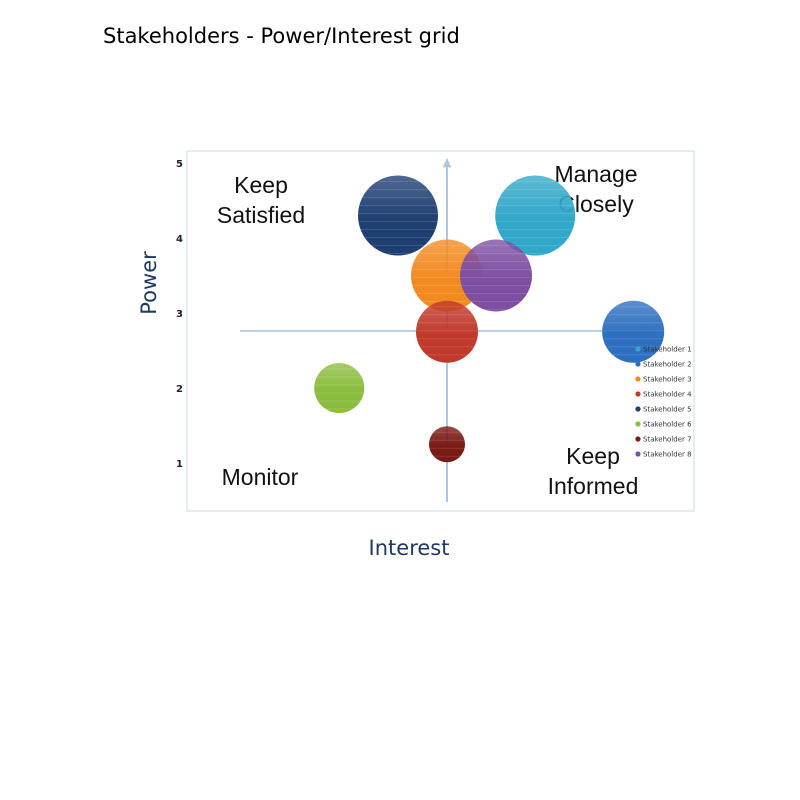  Describe the element at coordinates (667, 380) in the screenshot. I see `legend-label: Stakeholder 3` at that location.